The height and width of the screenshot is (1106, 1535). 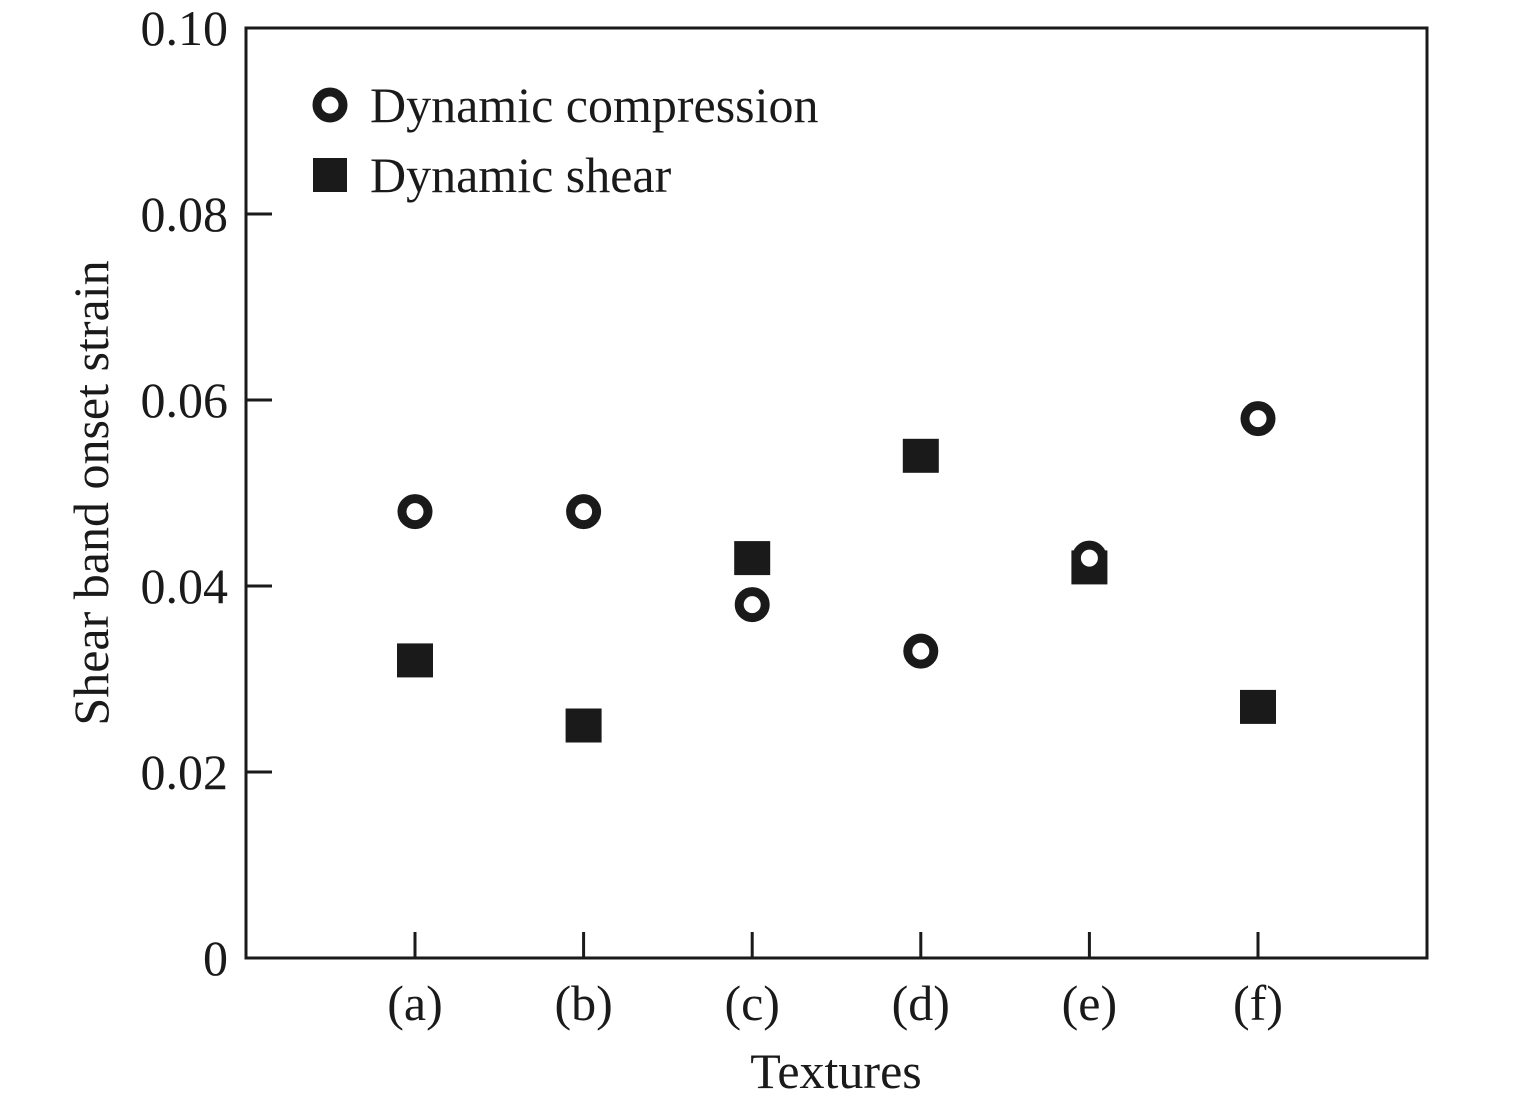 What do you see at coordinates (921, 1003) in the screenshot?
I see `x-tick-label: (d)` at bounding box center [921, 1003].